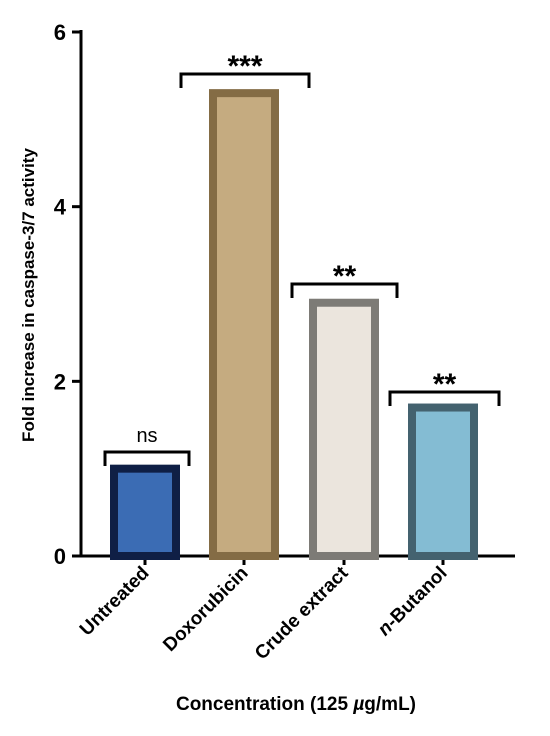 The height and width of the screenshot is (736, 550). What do you see at coordinates (60, 556) in the screenshot?
I see `y-tick-label: 0` at bounding box center [60, 556].